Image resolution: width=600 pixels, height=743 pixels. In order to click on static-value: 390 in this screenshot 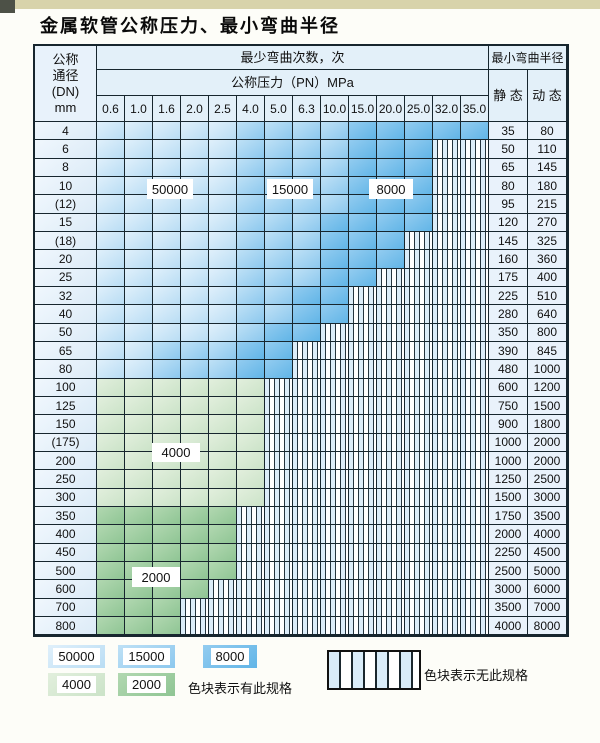, I will do `click(508, 351)`.